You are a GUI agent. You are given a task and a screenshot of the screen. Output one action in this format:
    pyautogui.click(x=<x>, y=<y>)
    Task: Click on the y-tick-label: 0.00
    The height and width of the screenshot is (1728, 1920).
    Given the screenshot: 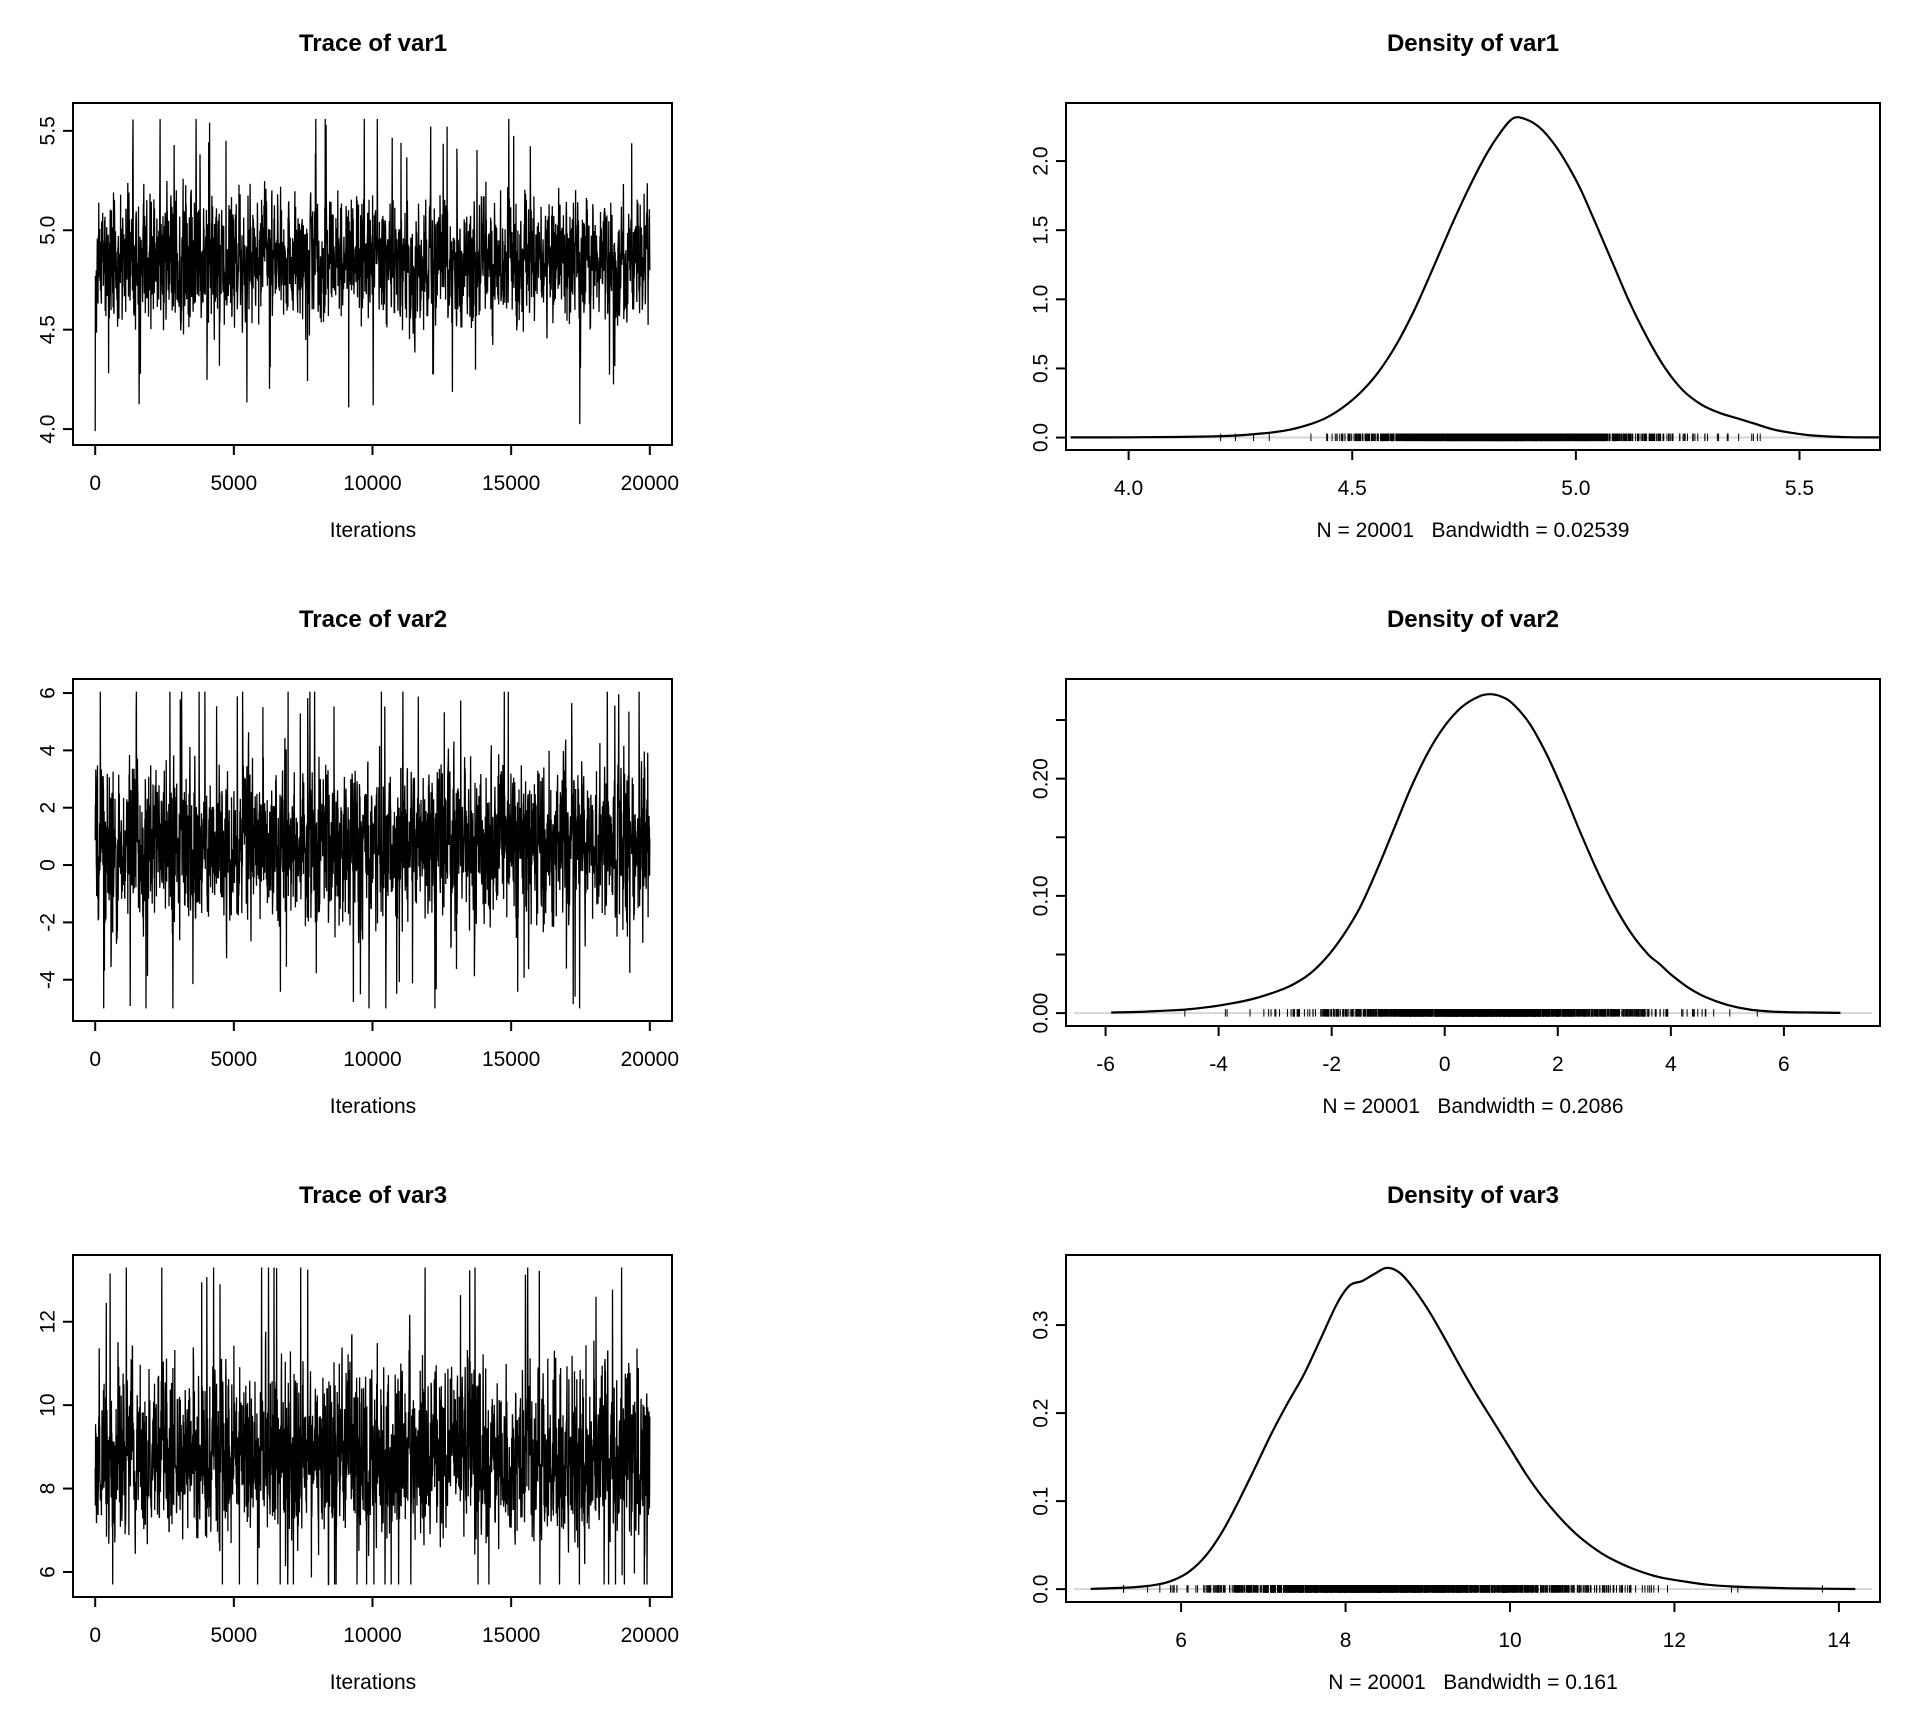 What is the action you would take?
    pyautogui.click(x=1040, y=1013)
    